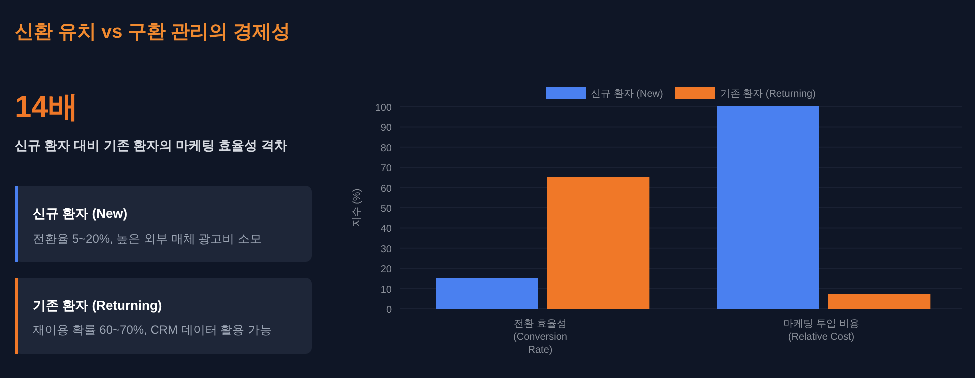 The height and width of the screenshot is (378, 975). I want to click on text: 기존 환자 (Returning), so click(97, 305).